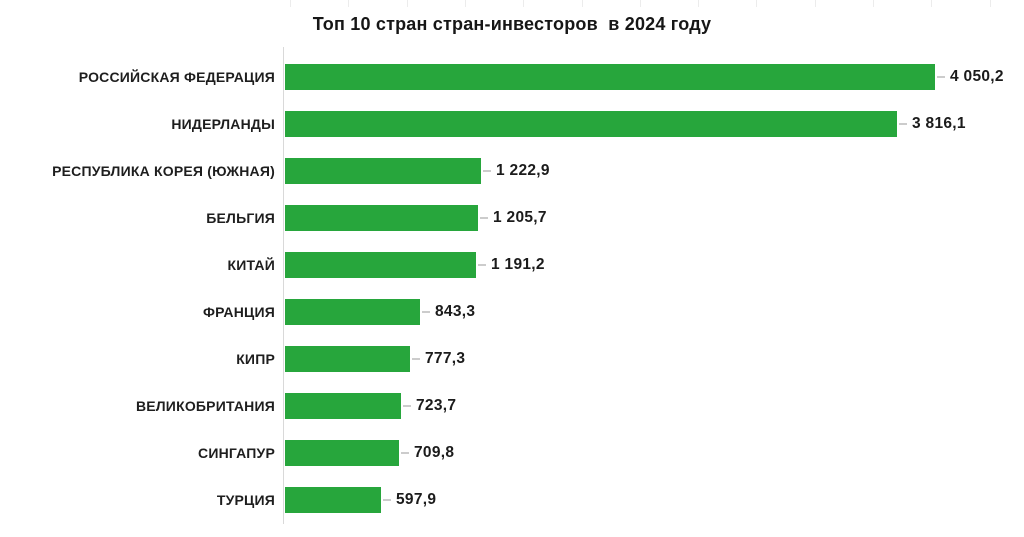  Describe the element at coordinates (163, 171) in the screenshot. I see `category-label: РЕСПУБЛИКА КОРЕЯ (ЮЖНАЯ)` at that location.